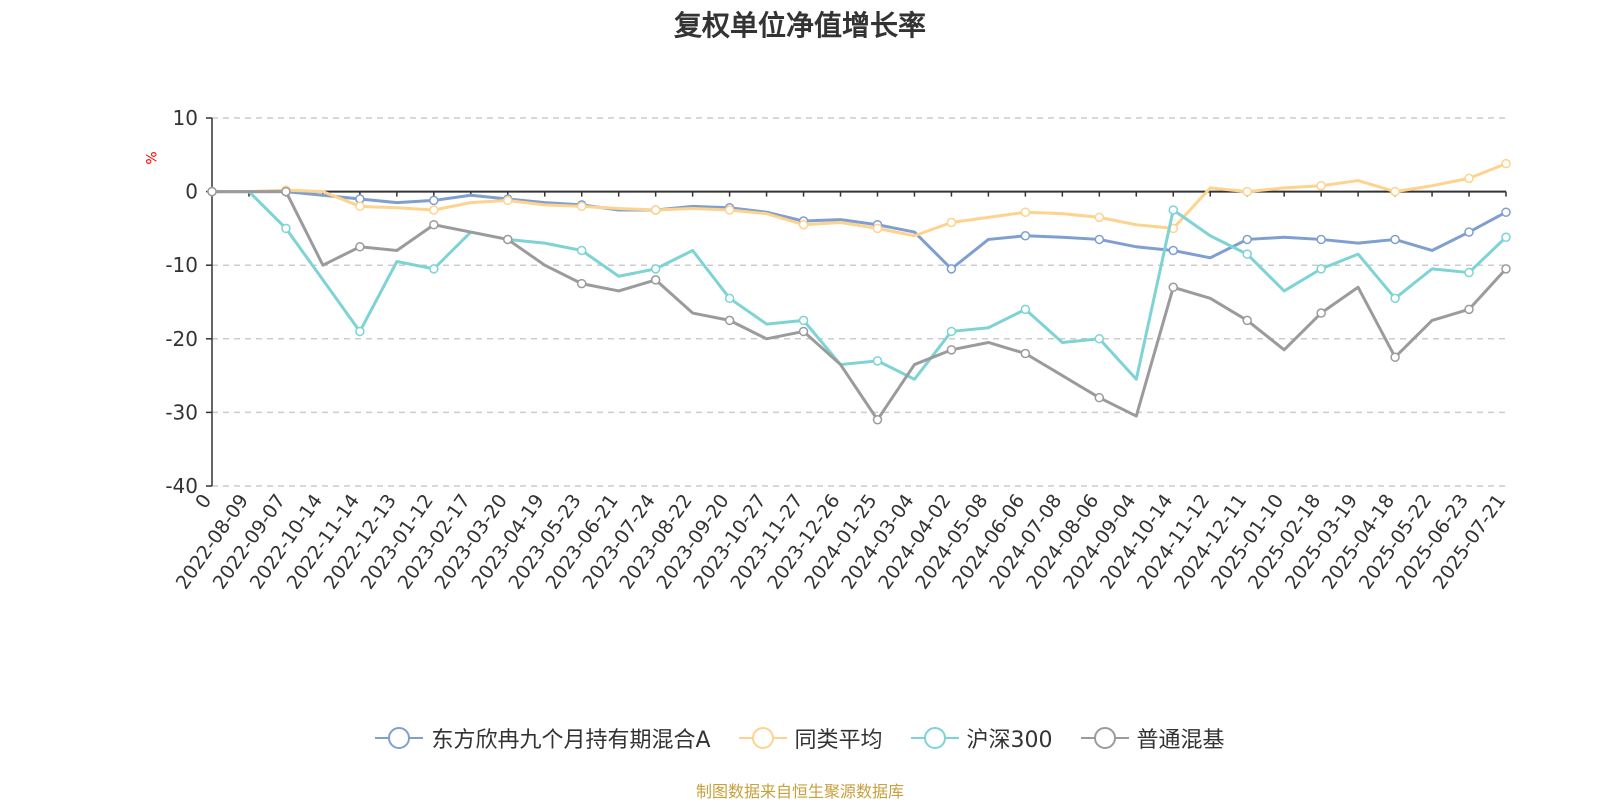 The image size is (1600, 802). I want to click on legend-item: 东方欣冉九个月持有期混合A, so click(543, 738).